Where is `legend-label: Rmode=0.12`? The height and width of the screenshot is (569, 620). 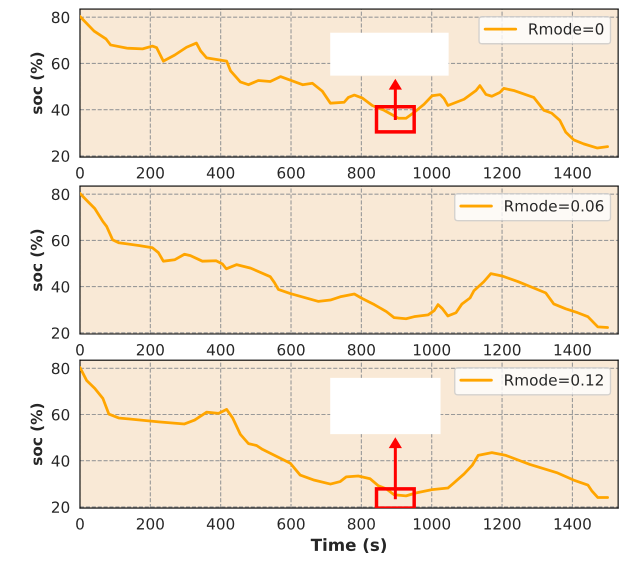
legend-label: Rmode=0.12 is located at coordinates (554, 380).